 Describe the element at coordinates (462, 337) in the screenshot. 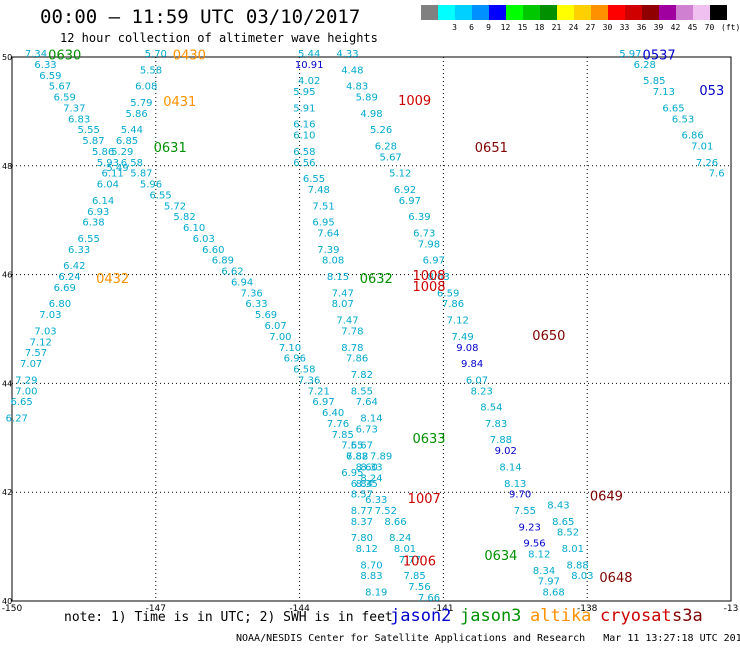

I see `wave-height-value: 7.49` at that location.